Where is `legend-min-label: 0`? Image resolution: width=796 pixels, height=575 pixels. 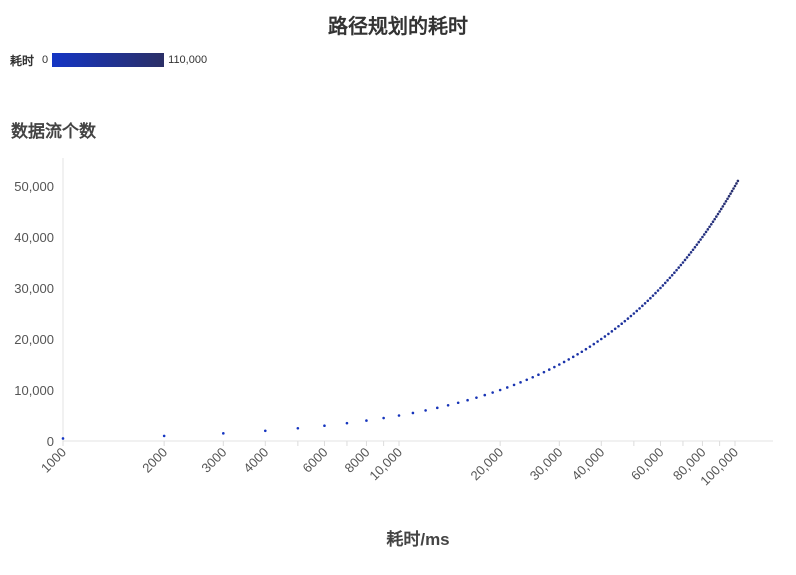 legend-min-label: 0 is located at coordinates (45, 60).